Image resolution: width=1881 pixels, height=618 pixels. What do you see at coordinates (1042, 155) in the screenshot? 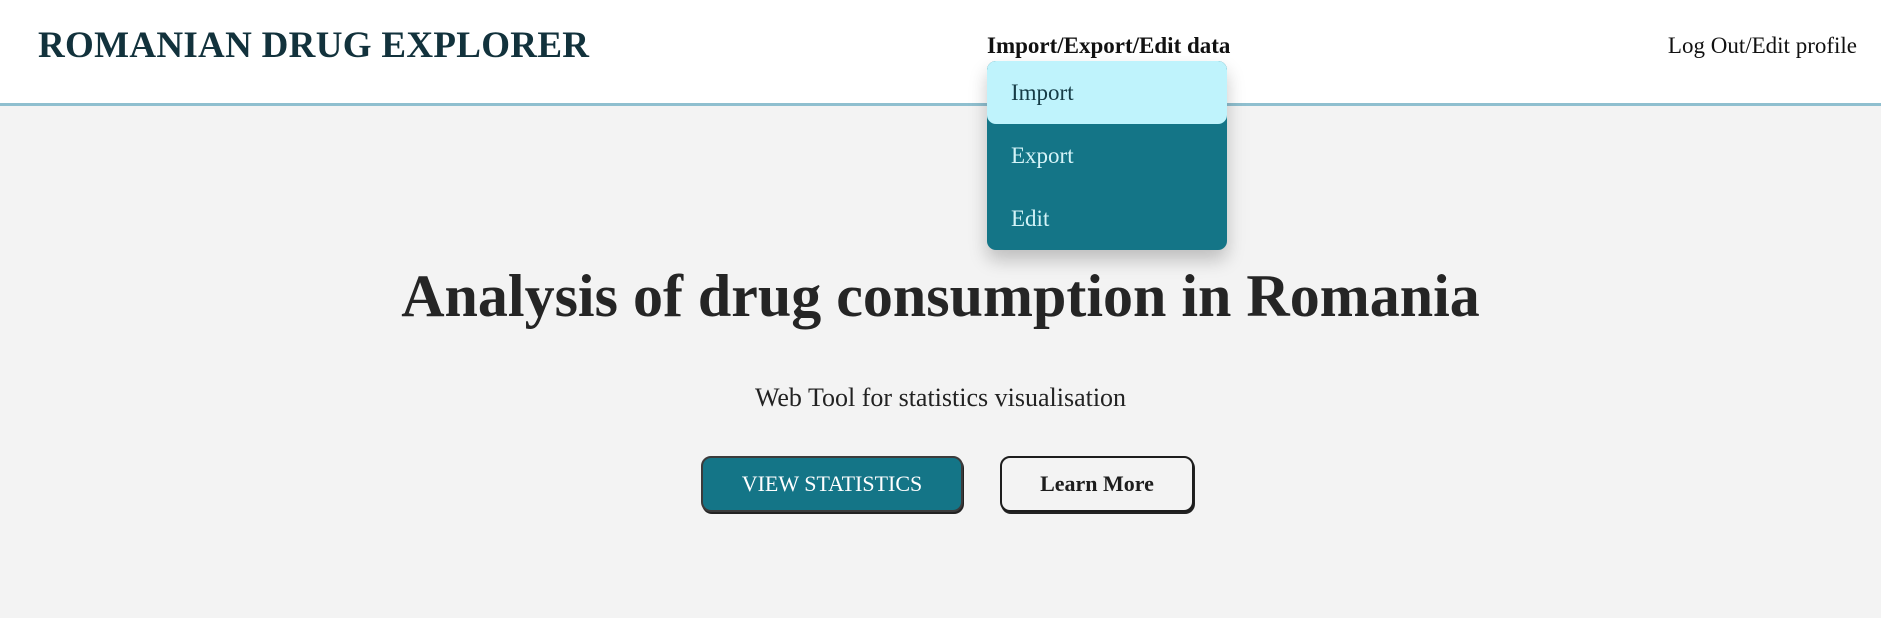
I see `dropdown-item-export: Export` at bounding box center [1042, 155].